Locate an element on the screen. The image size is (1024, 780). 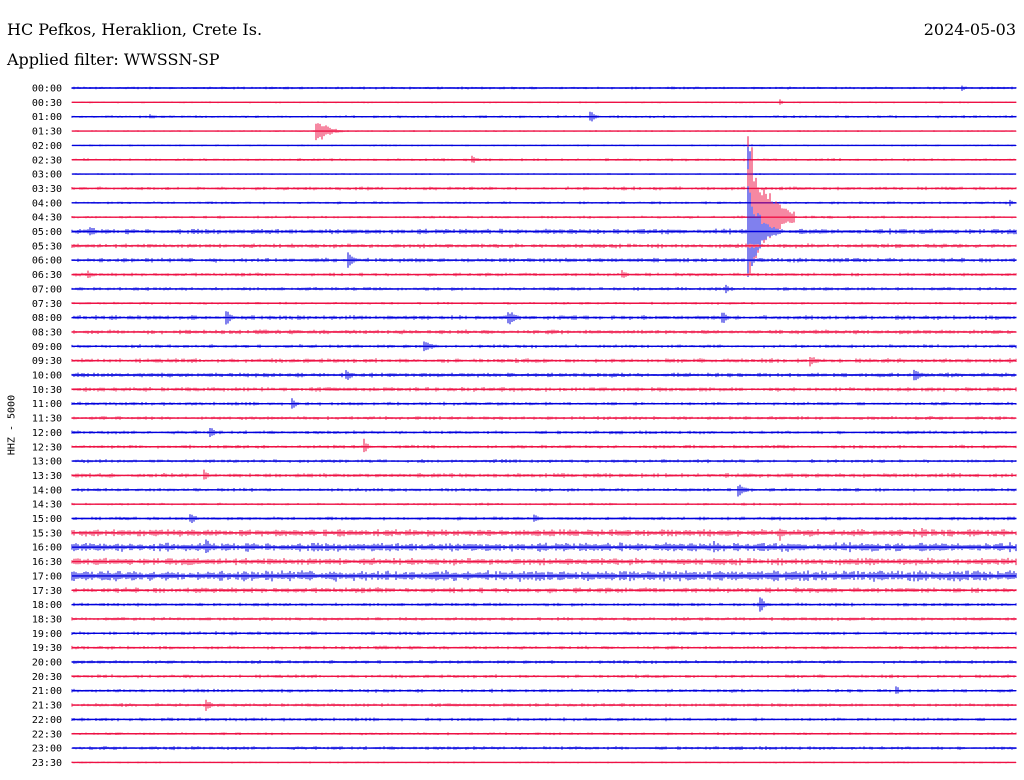
time-tick-label: 18:00 is located at coordinates (47, 605).